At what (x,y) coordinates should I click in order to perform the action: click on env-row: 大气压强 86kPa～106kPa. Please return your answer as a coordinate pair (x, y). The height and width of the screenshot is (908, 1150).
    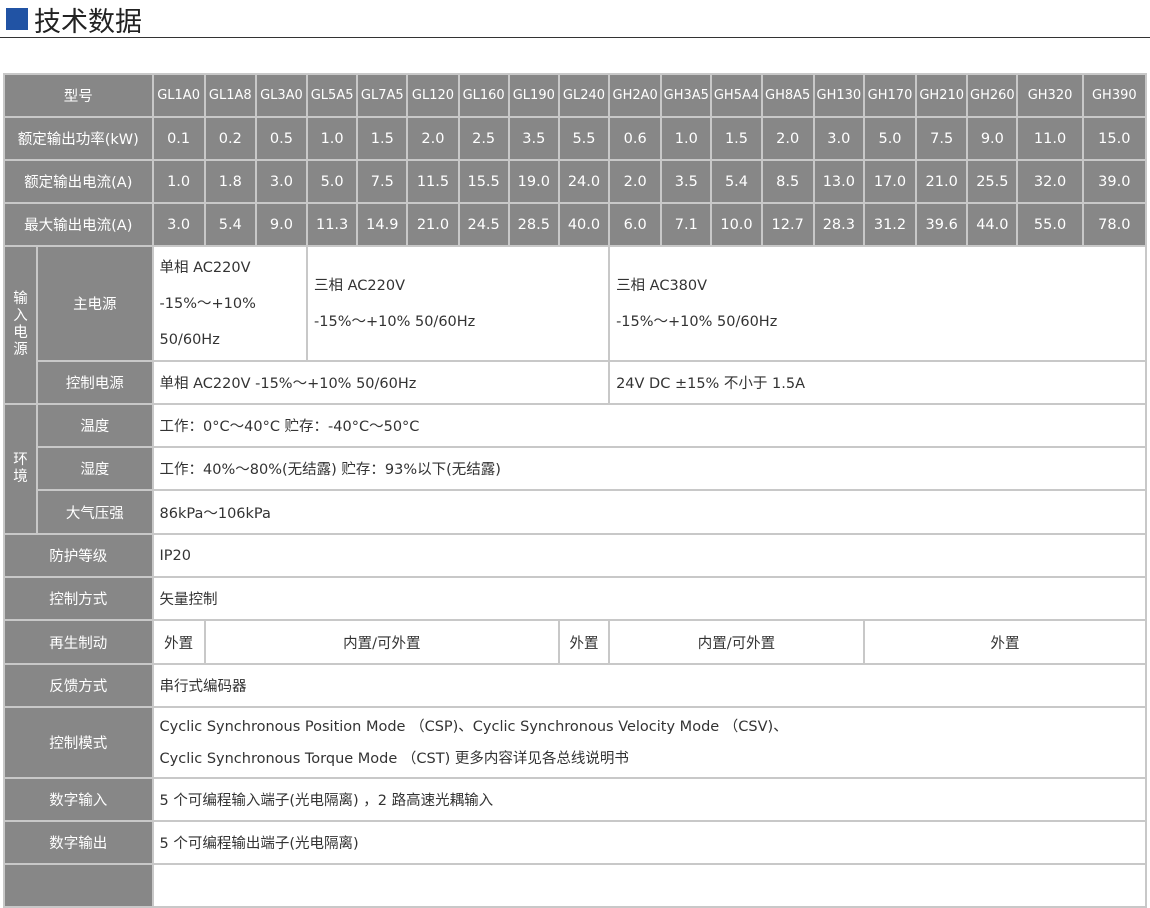
    Looking at the image, I should click on (575, 512).